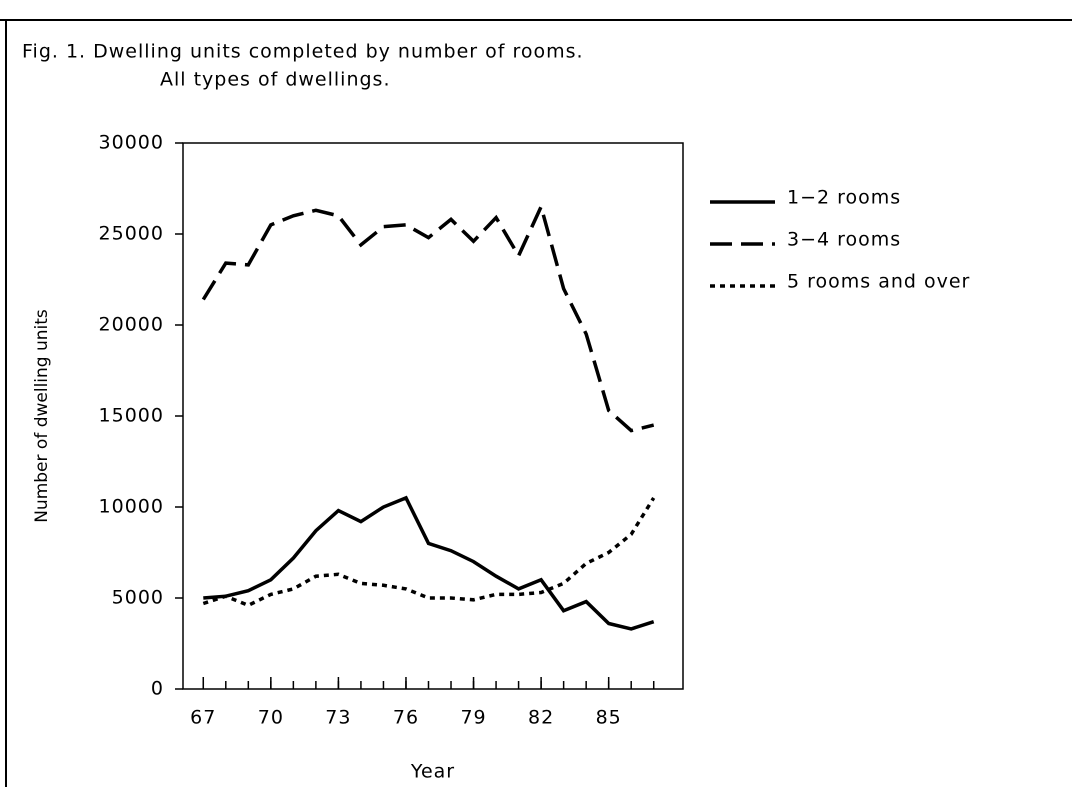  What do you see at coordinates (609, 718) in the screenshot?
I see `x-tick-label: 85` at bounding box center [609, 718].